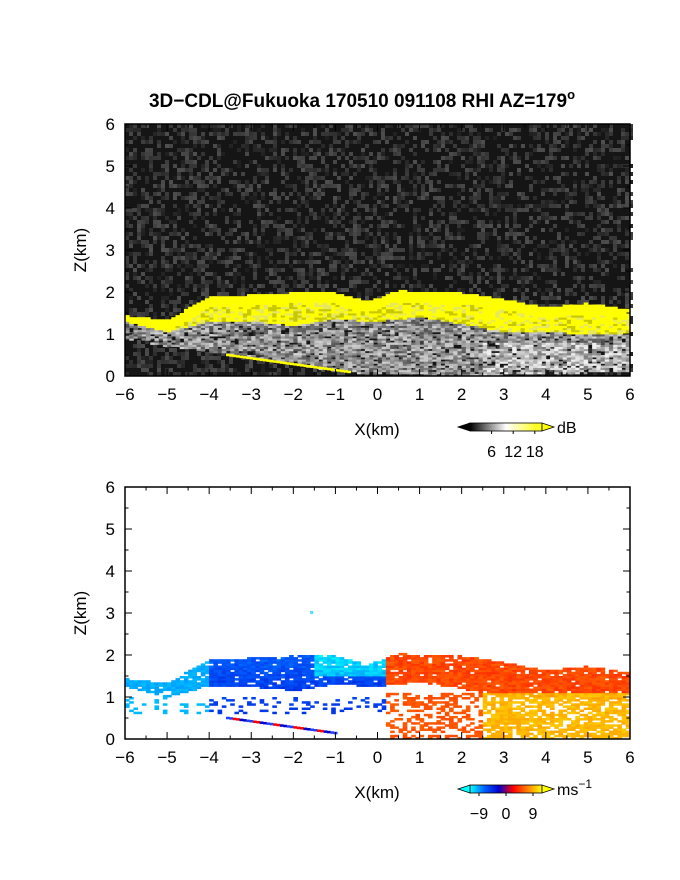 This screenshot has width=680, height=880. I want to click on vel-ytick-label: 5, so click(110, 529).